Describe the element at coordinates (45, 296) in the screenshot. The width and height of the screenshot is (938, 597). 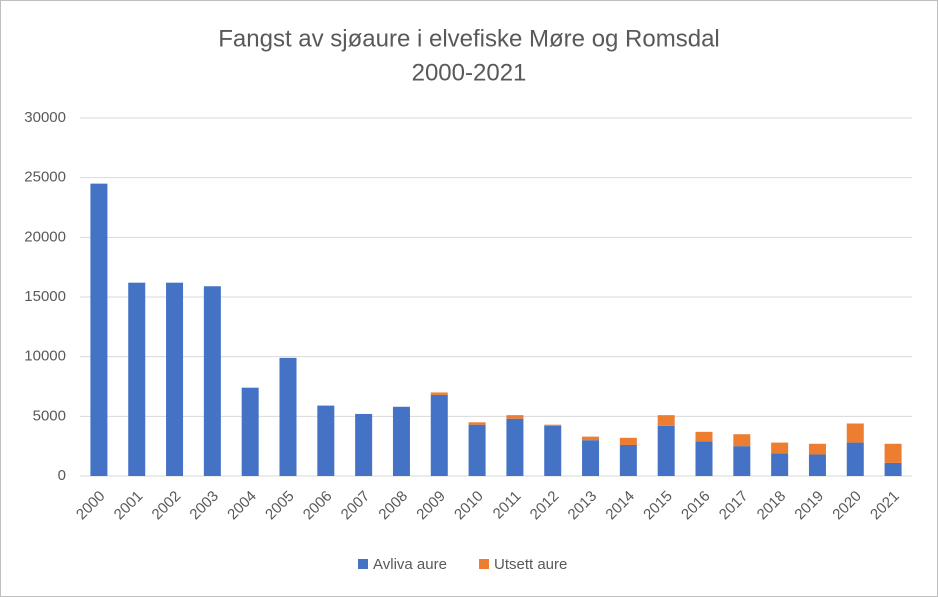
I see `y-tick-label: 15000` at that location.